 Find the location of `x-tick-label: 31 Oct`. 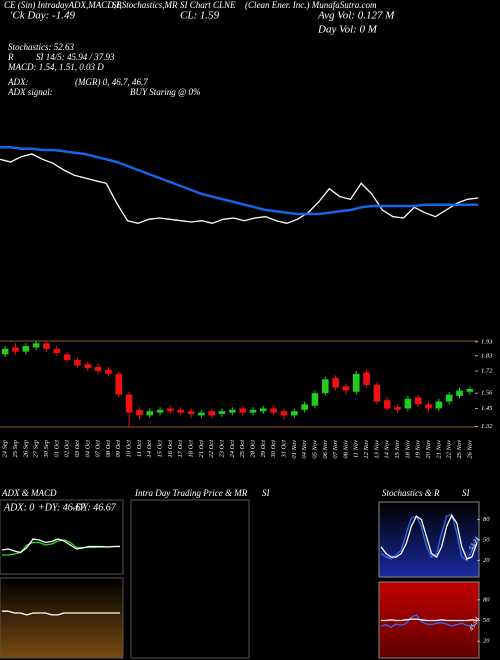

x-tick-label: 31 Oct is located at coordinates (283, 449).